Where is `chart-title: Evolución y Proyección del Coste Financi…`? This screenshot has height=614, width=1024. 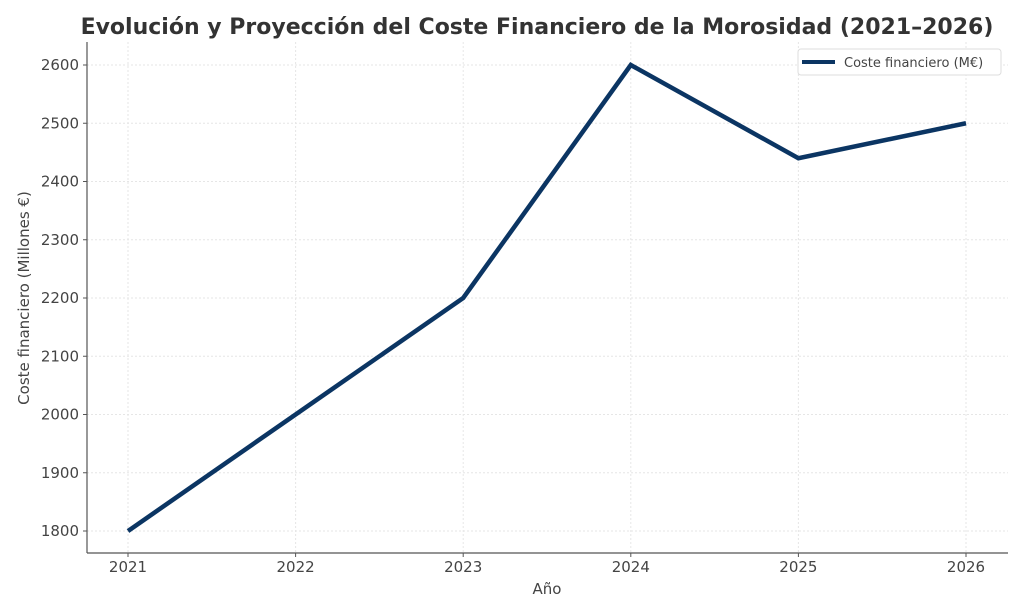 chart-title: Evolución y Proyección del Coste Financi… is located at coordinates (537, 27).